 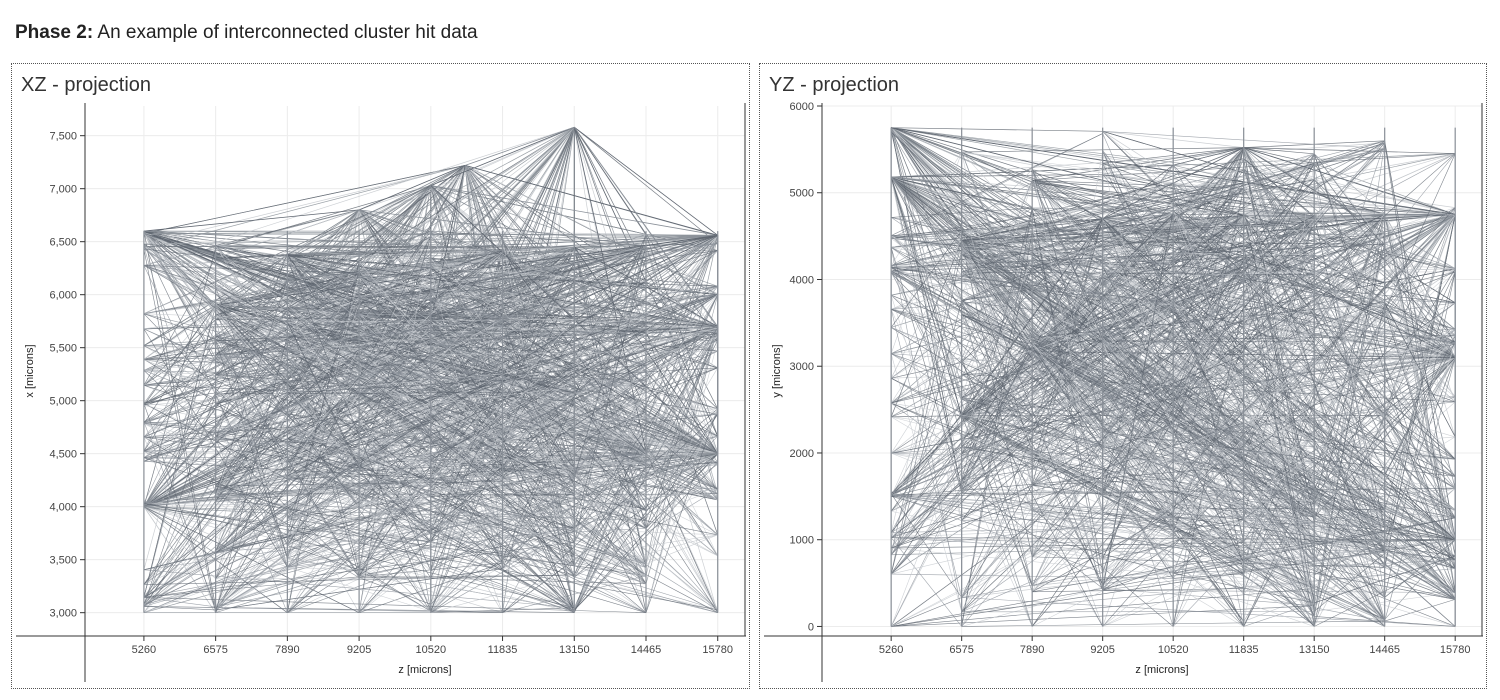 I want to click on x-tick-label: 6575, so click(x=961, y=650).